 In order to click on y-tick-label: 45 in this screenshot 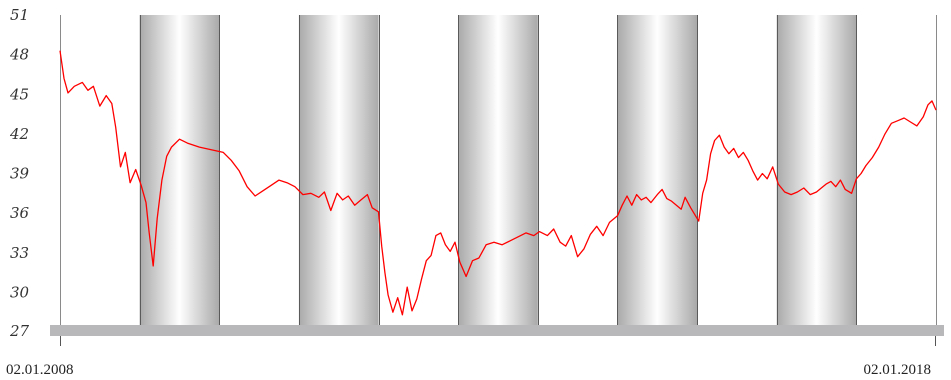, I will do `click(19, 94)`.